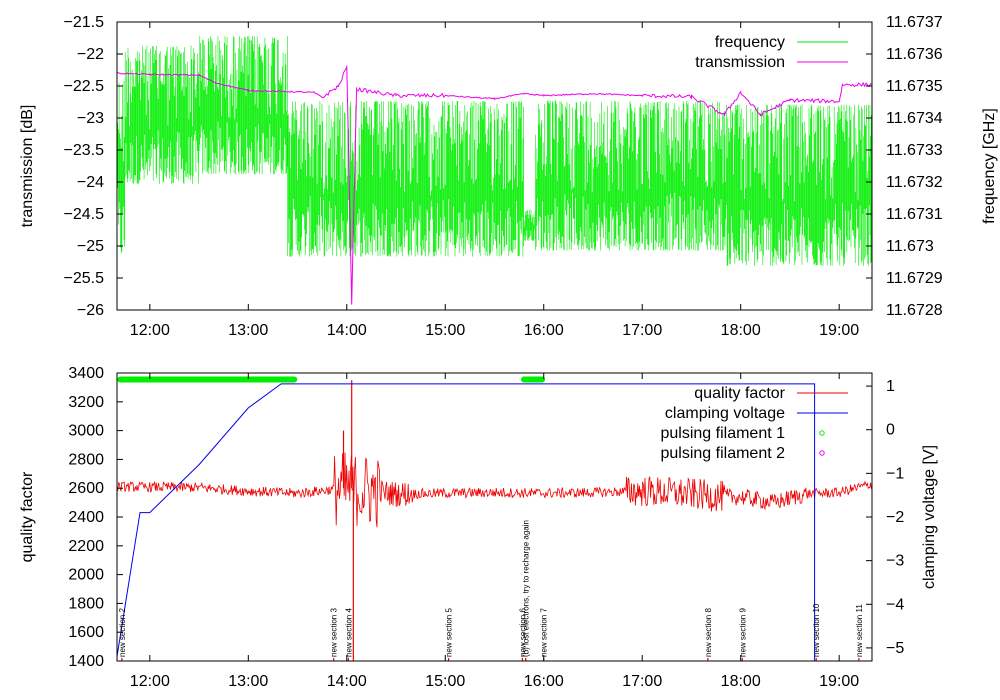 Image resolution: width=1000 pixels, height=700 pixels. I want to click on y-right-tick-label: −3, so click(895, 561).